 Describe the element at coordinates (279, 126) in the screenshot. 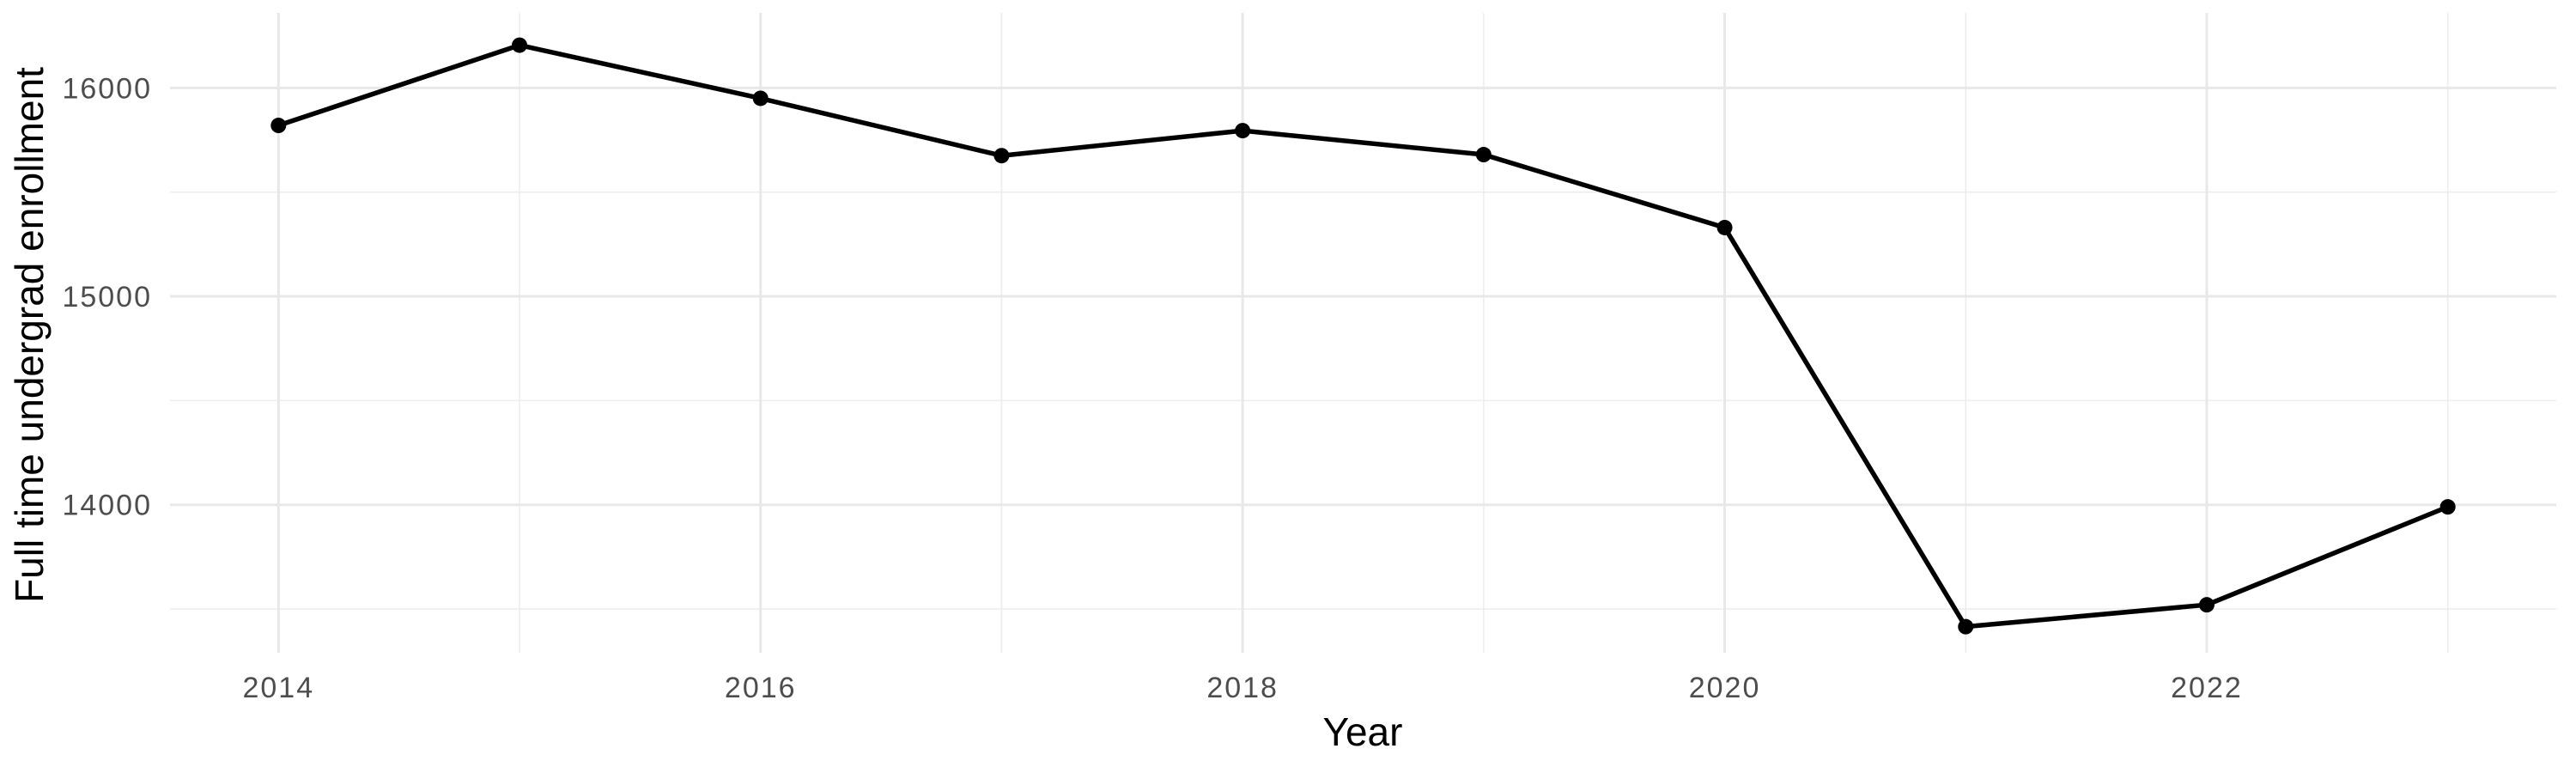

I see `data-point-2014` at that location.